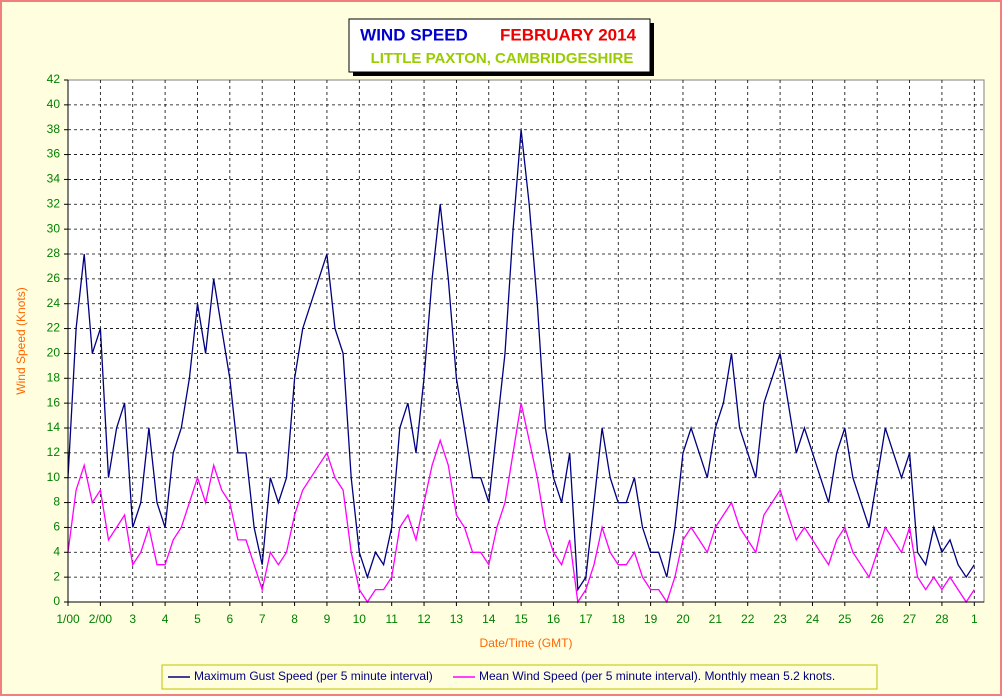 The height and width of the screenshot is (696, 1002). Describe the element at coordinates (56, 576) in the screenshot. I see `y-tick-label: 2` at that location.